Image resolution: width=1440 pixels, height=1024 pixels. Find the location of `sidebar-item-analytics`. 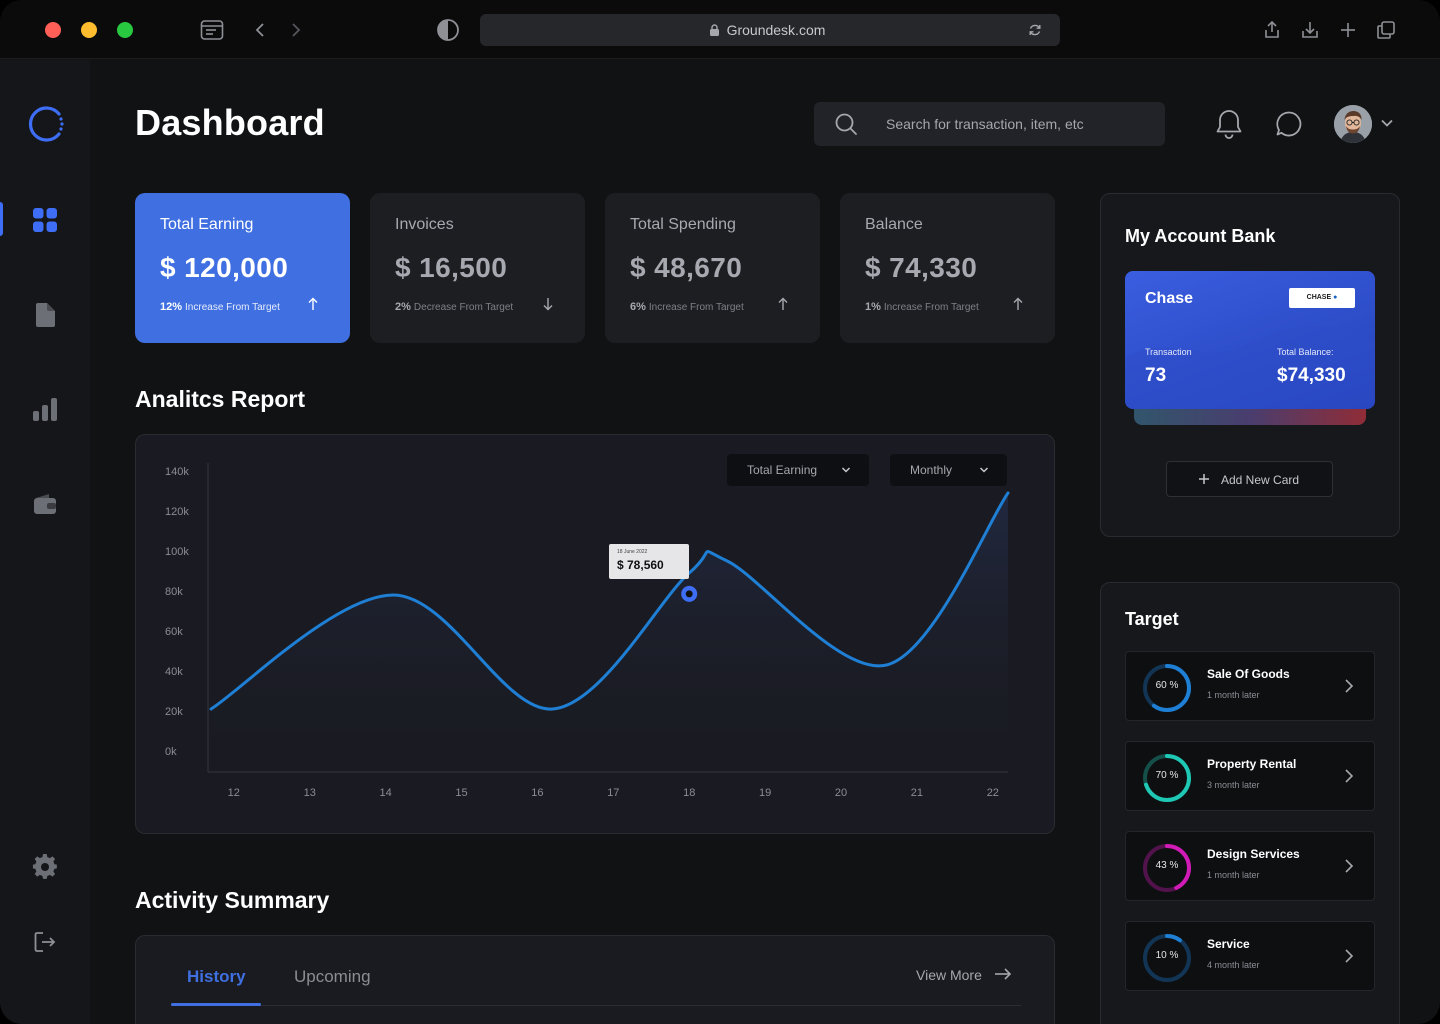

sidebar-item-analytics is located at coordinates (45, 409).